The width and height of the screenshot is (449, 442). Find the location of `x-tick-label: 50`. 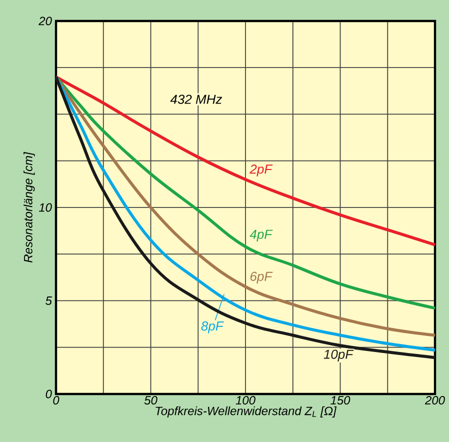

x-tick-label: 50 is located at coordinates (151, 400).